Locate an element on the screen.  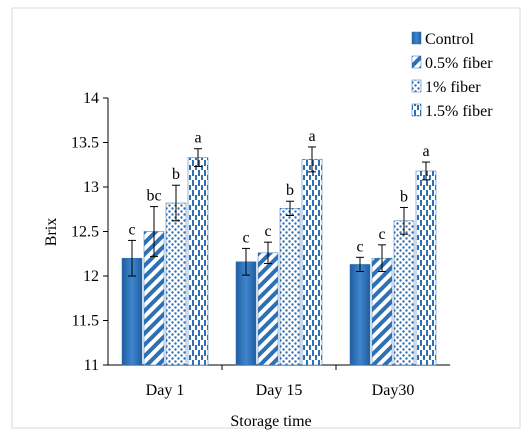
y-tick-label: 13.5 is located at coordinates (85, 143).